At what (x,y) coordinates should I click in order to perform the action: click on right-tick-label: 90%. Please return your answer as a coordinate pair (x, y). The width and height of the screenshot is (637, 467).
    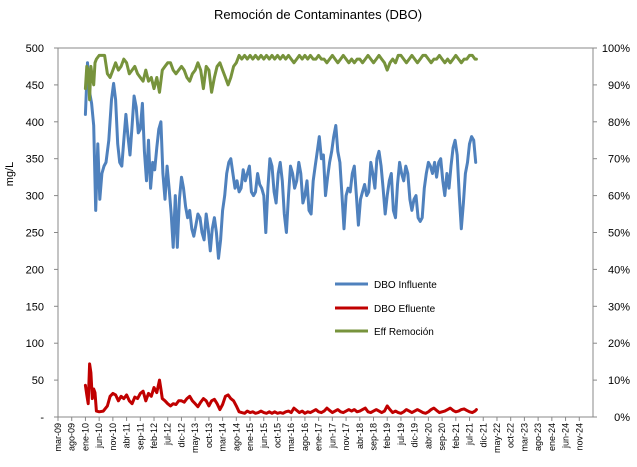
    Looking at the image, I should click on (619, 86).